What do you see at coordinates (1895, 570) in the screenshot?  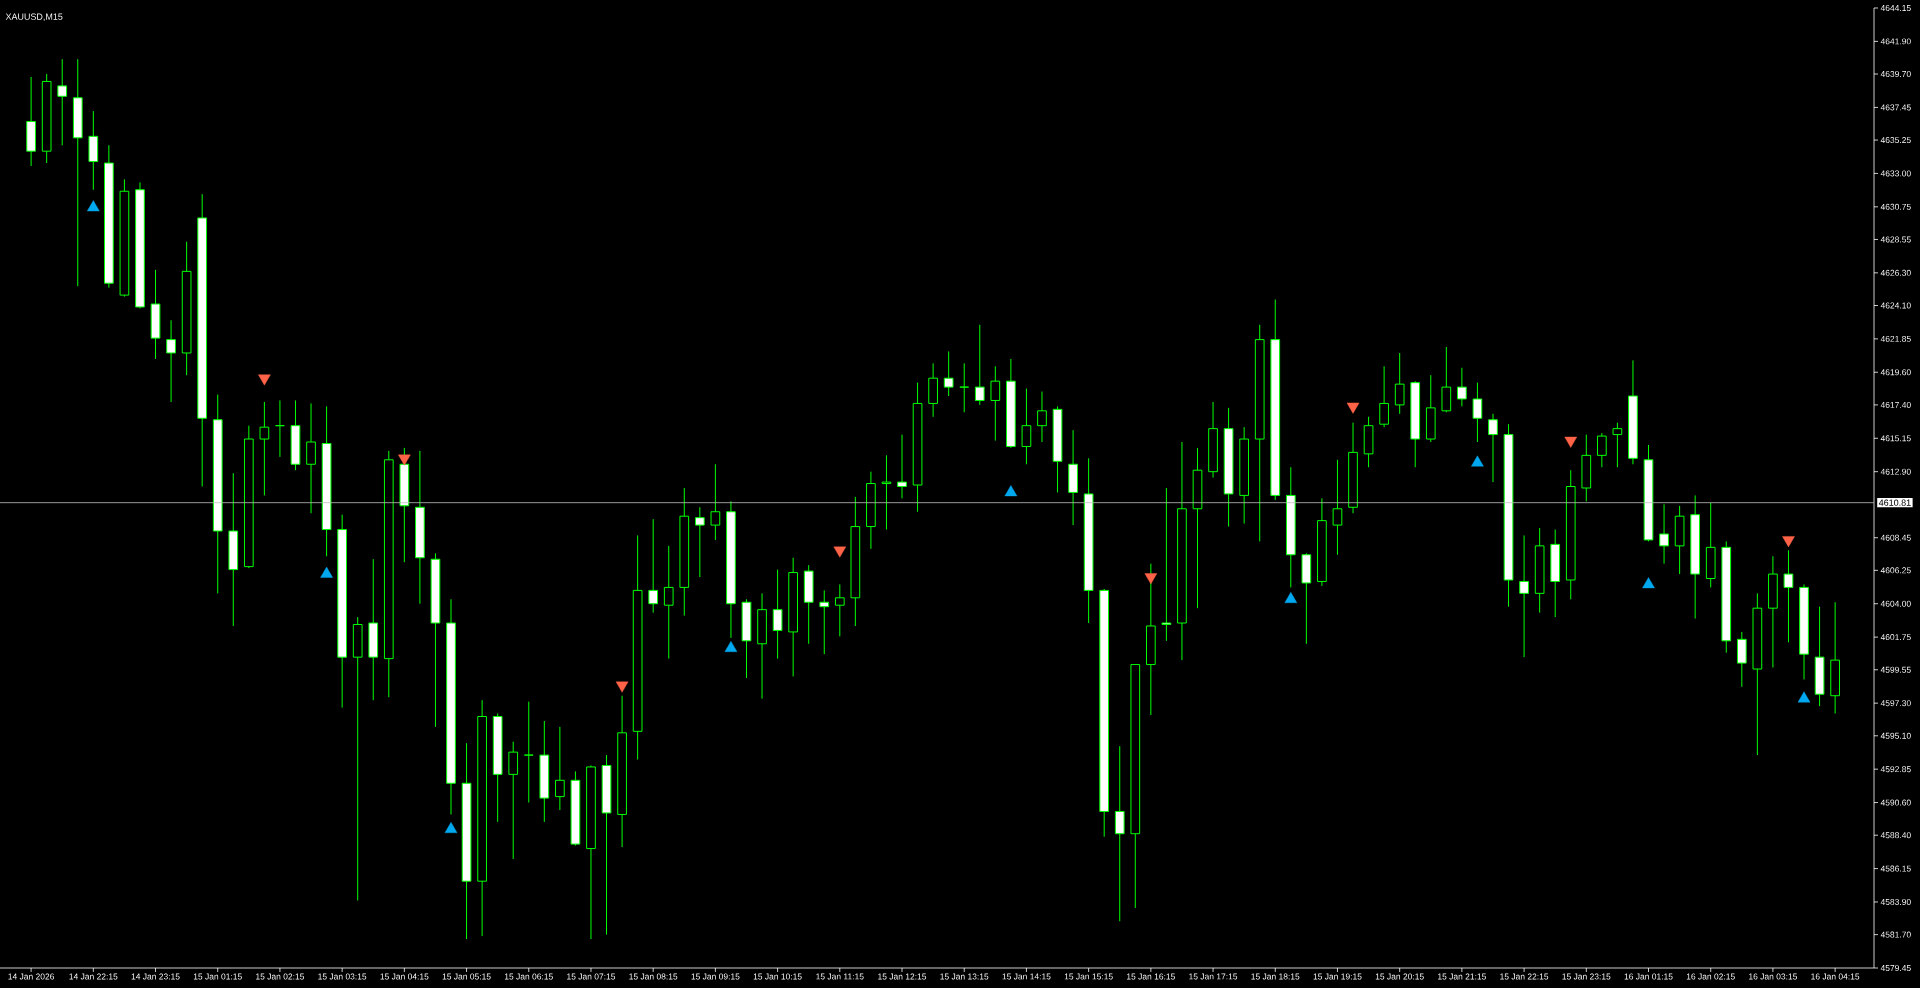 I see `y-tick-label: 4606.25` at bounding box center [1895, 570].